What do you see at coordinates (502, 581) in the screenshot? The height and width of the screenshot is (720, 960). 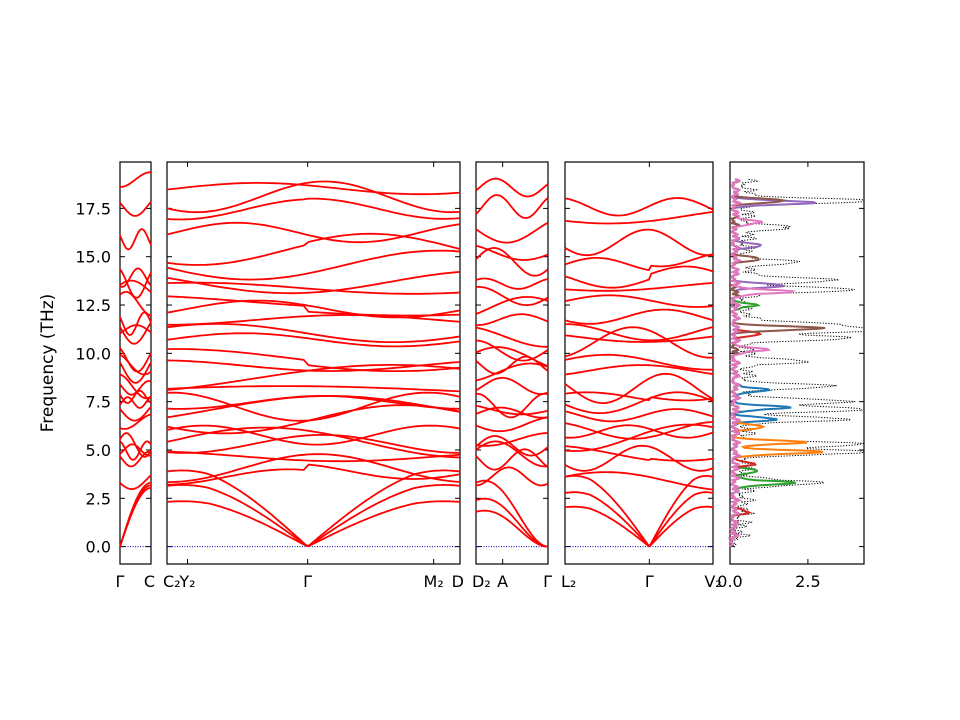 I see `x-tick-label: A` at bounding box center [502, 581].